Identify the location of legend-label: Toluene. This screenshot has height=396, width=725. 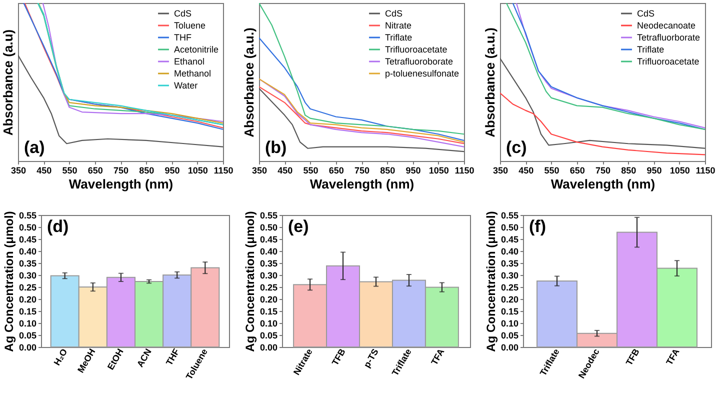
(190, 25).